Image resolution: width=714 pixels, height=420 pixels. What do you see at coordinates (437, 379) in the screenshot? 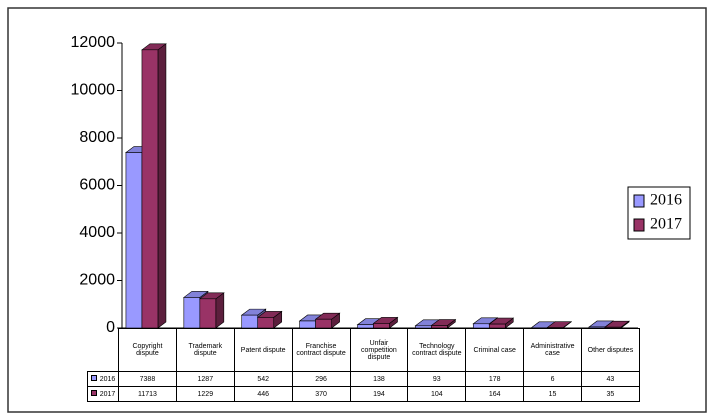
I see `value-cell: 93` at bounding box center [437, 379].